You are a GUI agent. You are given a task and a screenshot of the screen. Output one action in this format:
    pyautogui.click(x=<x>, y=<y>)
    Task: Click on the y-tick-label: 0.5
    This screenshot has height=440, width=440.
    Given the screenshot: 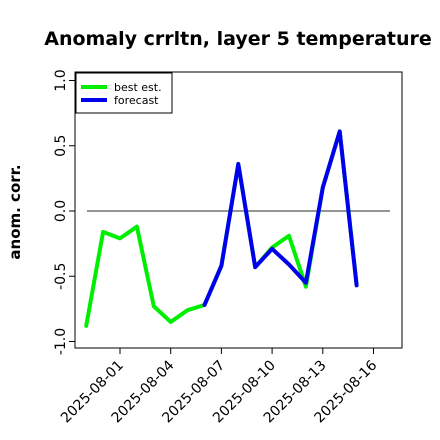 What is the action you would take?
    pyautogui.click(x=61, y=146)
    